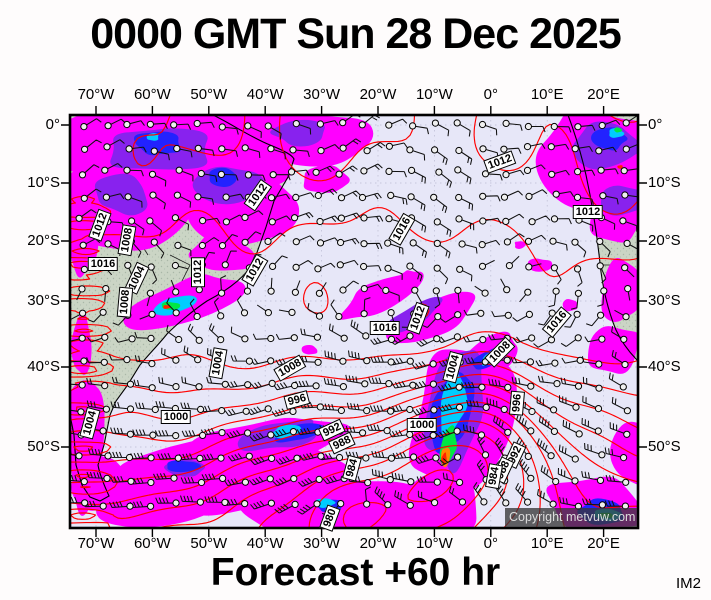 The height and width of the screenshot is (600, 711). What do you see at coordinates (209, 543) in the screenshot?
I see `longitude-label-bottom: 50°W` at bounding box center [209, 543].